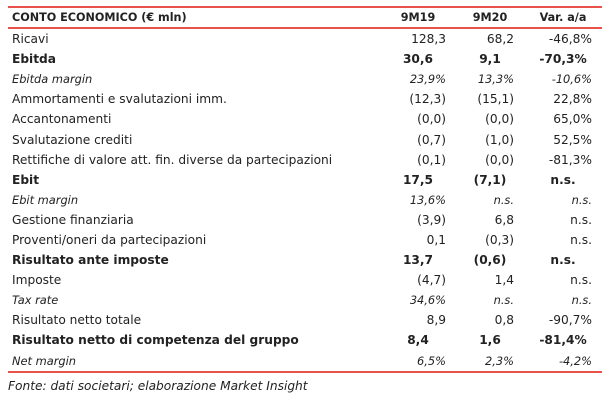 The width and height of the screenshot is (608, 401). Describe the element at coordinates (499, 139) in the screenshot. I see `value-9m20: (1,0)` at that location.